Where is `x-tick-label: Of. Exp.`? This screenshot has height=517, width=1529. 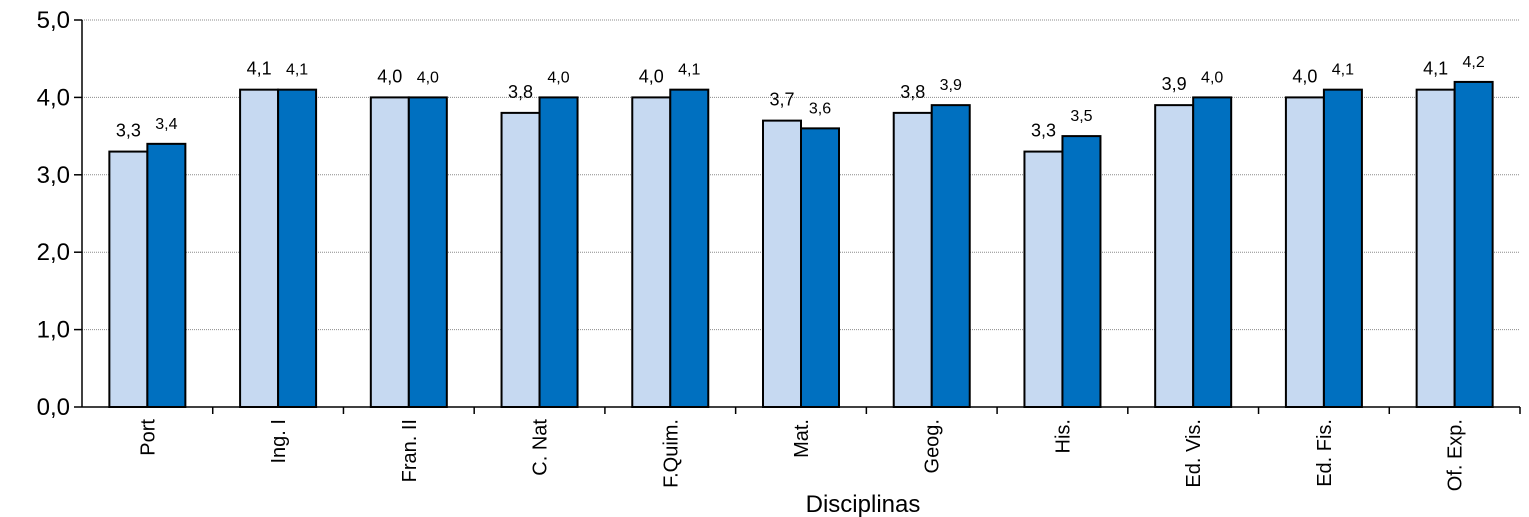
x-tick-label: Of. Exp. is located at coordinates (1456, 455).